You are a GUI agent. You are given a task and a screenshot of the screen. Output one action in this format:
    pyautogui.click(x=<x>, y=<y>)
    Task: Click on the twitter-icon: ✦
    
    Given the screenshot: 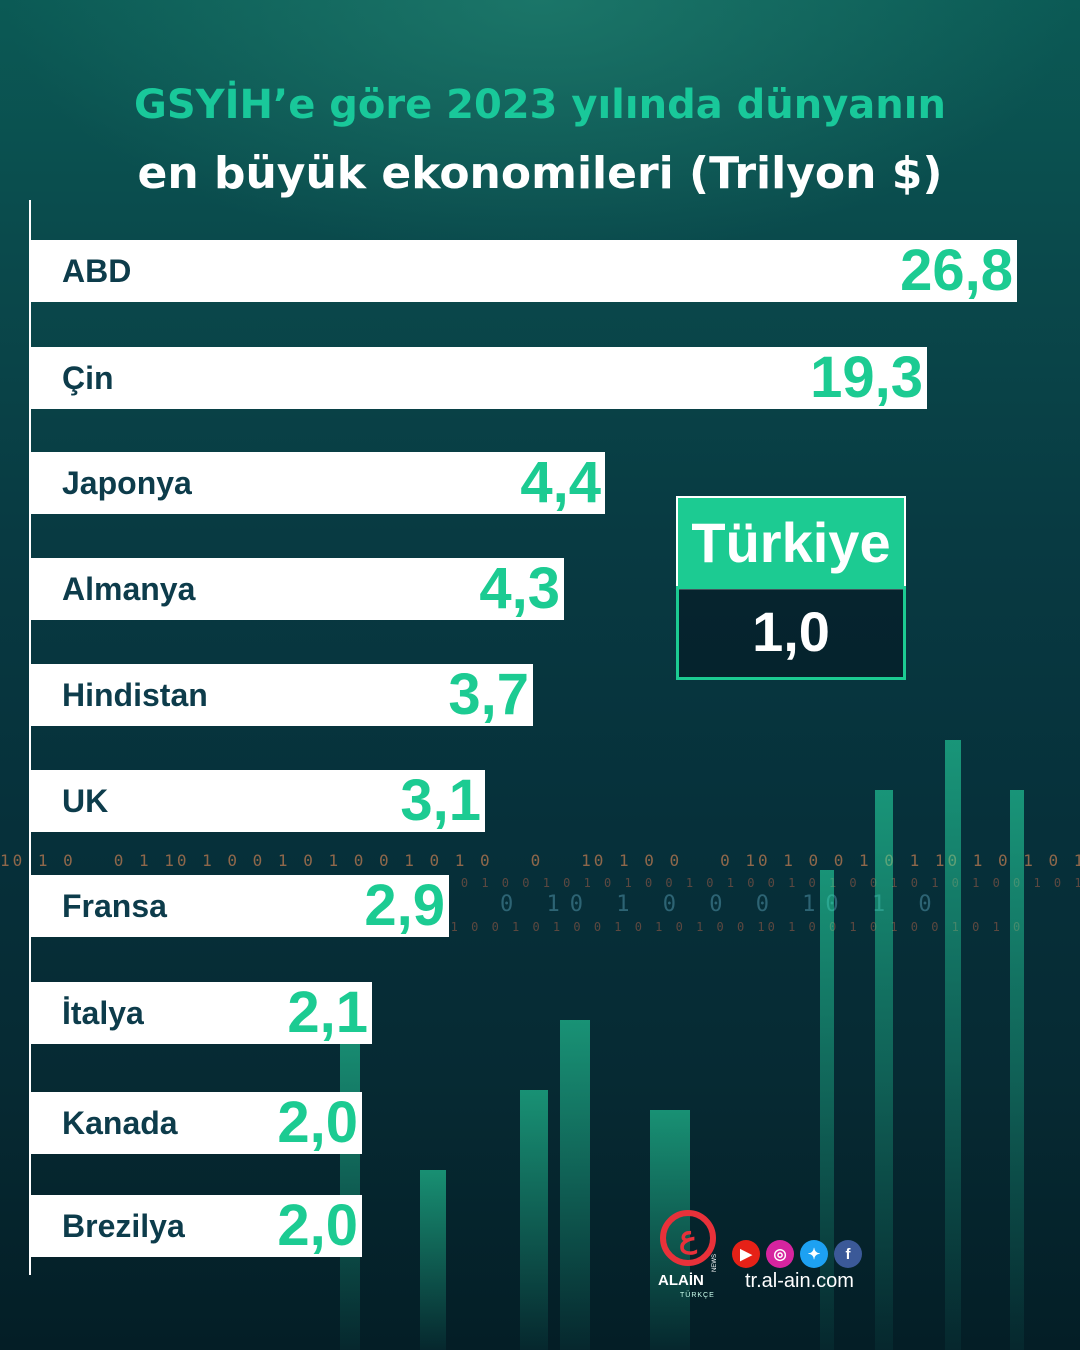 What is the action you would take?
    pyautogui.click(x=814, y=1254)
    